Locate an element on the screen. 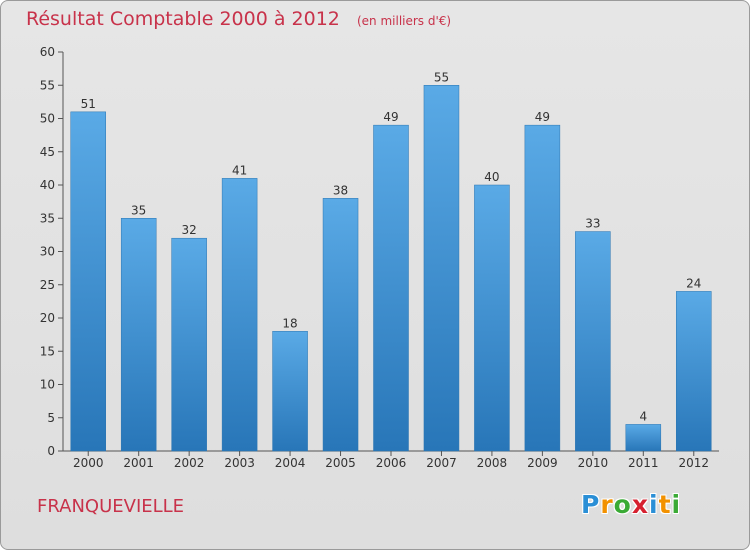 The width and height of the screenshot is (750, 550). bar-value-label: 24 is located at coordinates (693, 283).